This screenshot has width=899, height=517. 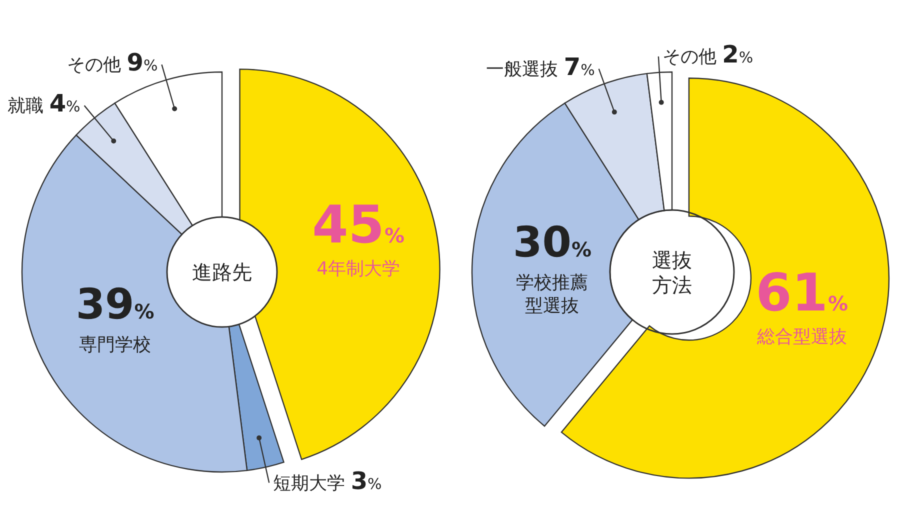 What do you see at coordinates (64, 104) in the screenshot?
I see `data-label: 4%` at bounding box center [64, 104].